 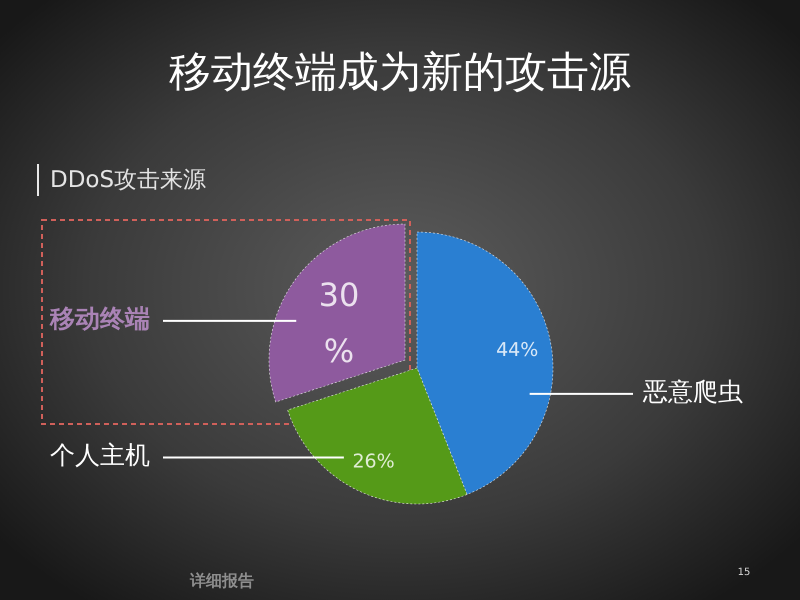 What do you see at coordinates (373, 461) in the screenshot?
I see `data-label: 26%` at bounding box center [373, 461].